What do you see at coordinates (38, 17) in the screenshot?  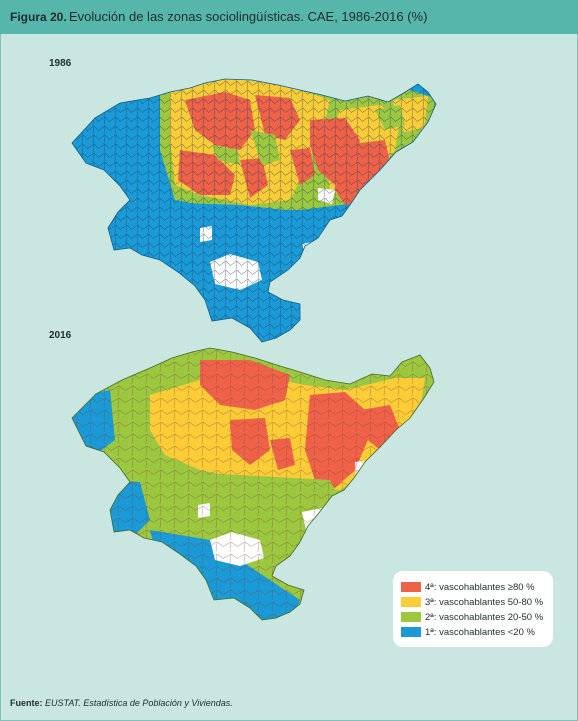 I see `figure-label: Figura 20.` at bounding box center [38, 17].